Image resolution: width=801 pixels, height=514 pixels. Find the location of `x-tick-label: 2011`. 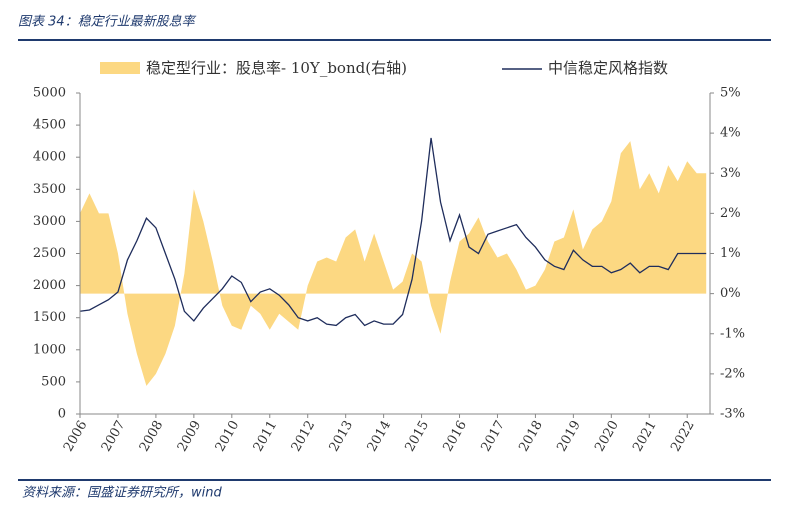

x-tick-label: 2011 is located at coordinates (266, 436).